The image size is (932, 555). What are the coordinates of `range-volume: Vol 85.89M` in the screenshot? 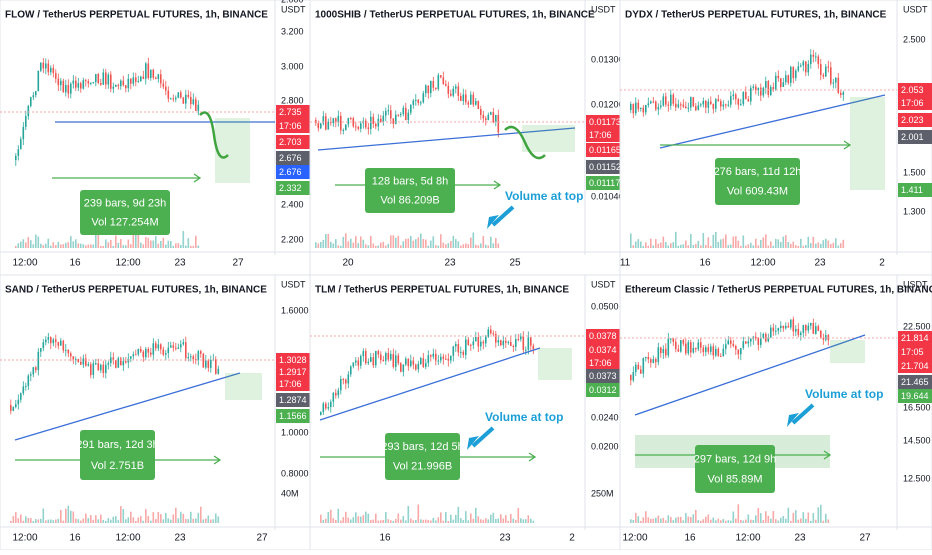 It's located at (734, 479).